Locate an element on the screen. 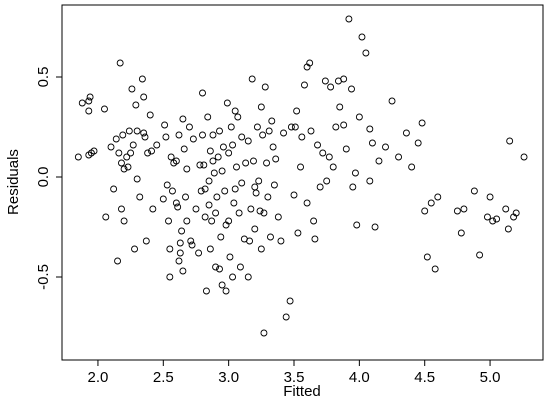  y-tick-label: -0.5 is located at coordinates (43, 277).